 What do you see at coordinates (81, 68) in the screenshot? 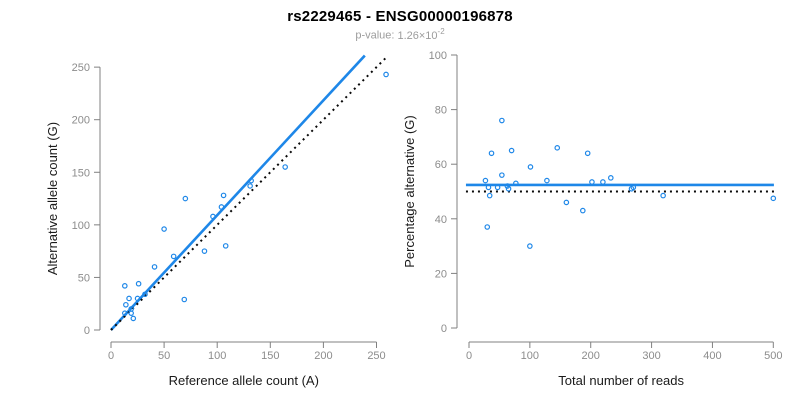
I see `y-tick-label: 250` at bounding box center [81, 68].